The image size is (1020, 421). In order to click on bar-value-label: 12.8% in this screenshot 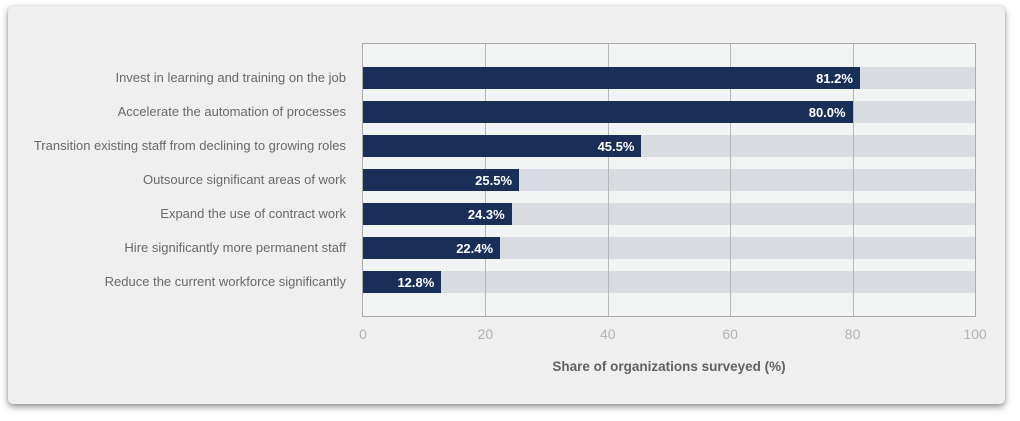, I will do `click(416, 282)`.